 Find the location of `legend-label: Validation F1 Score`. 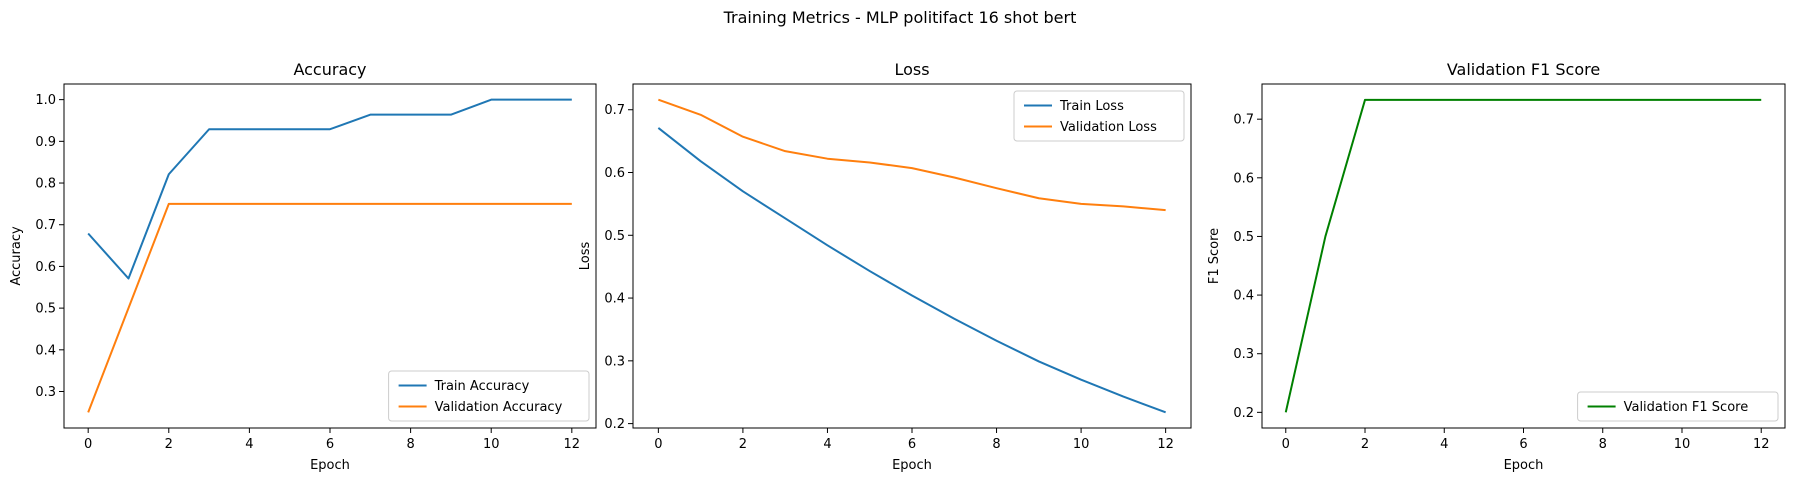

legend-label: Validation F1 Score is located at coordinates (1686, 407).